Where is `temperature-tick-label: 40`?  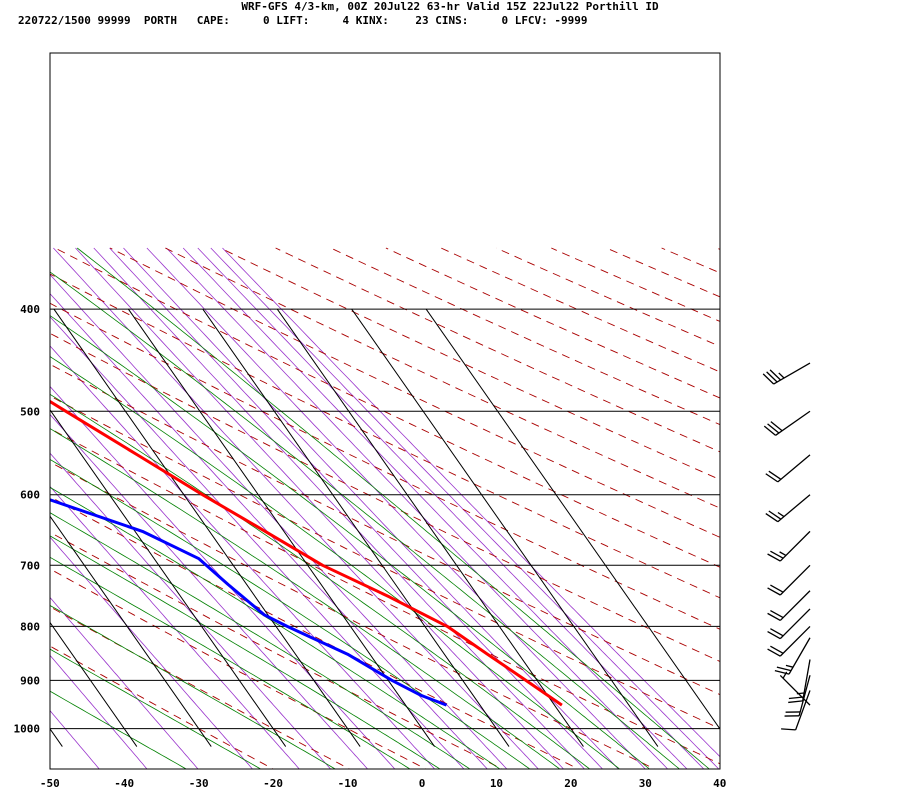
temperature-tick-label: 40 is located at coordinates (719, 783).